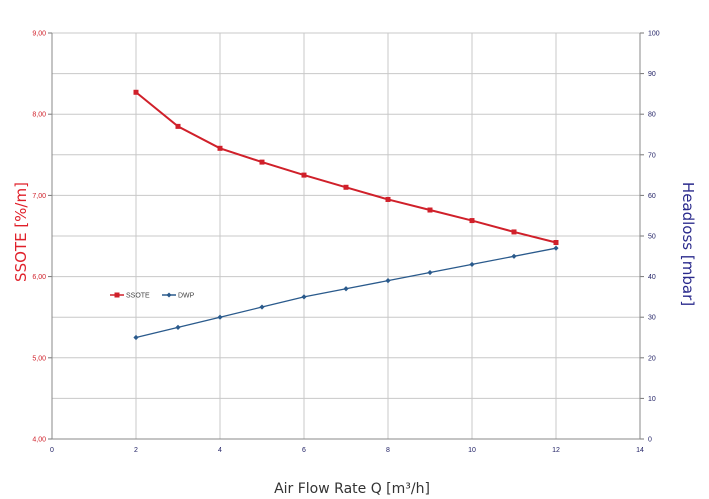  Describe the element at coordinates (39, 196) in the screenshot. I see `y-left-tick-label: 7,00` at that location.